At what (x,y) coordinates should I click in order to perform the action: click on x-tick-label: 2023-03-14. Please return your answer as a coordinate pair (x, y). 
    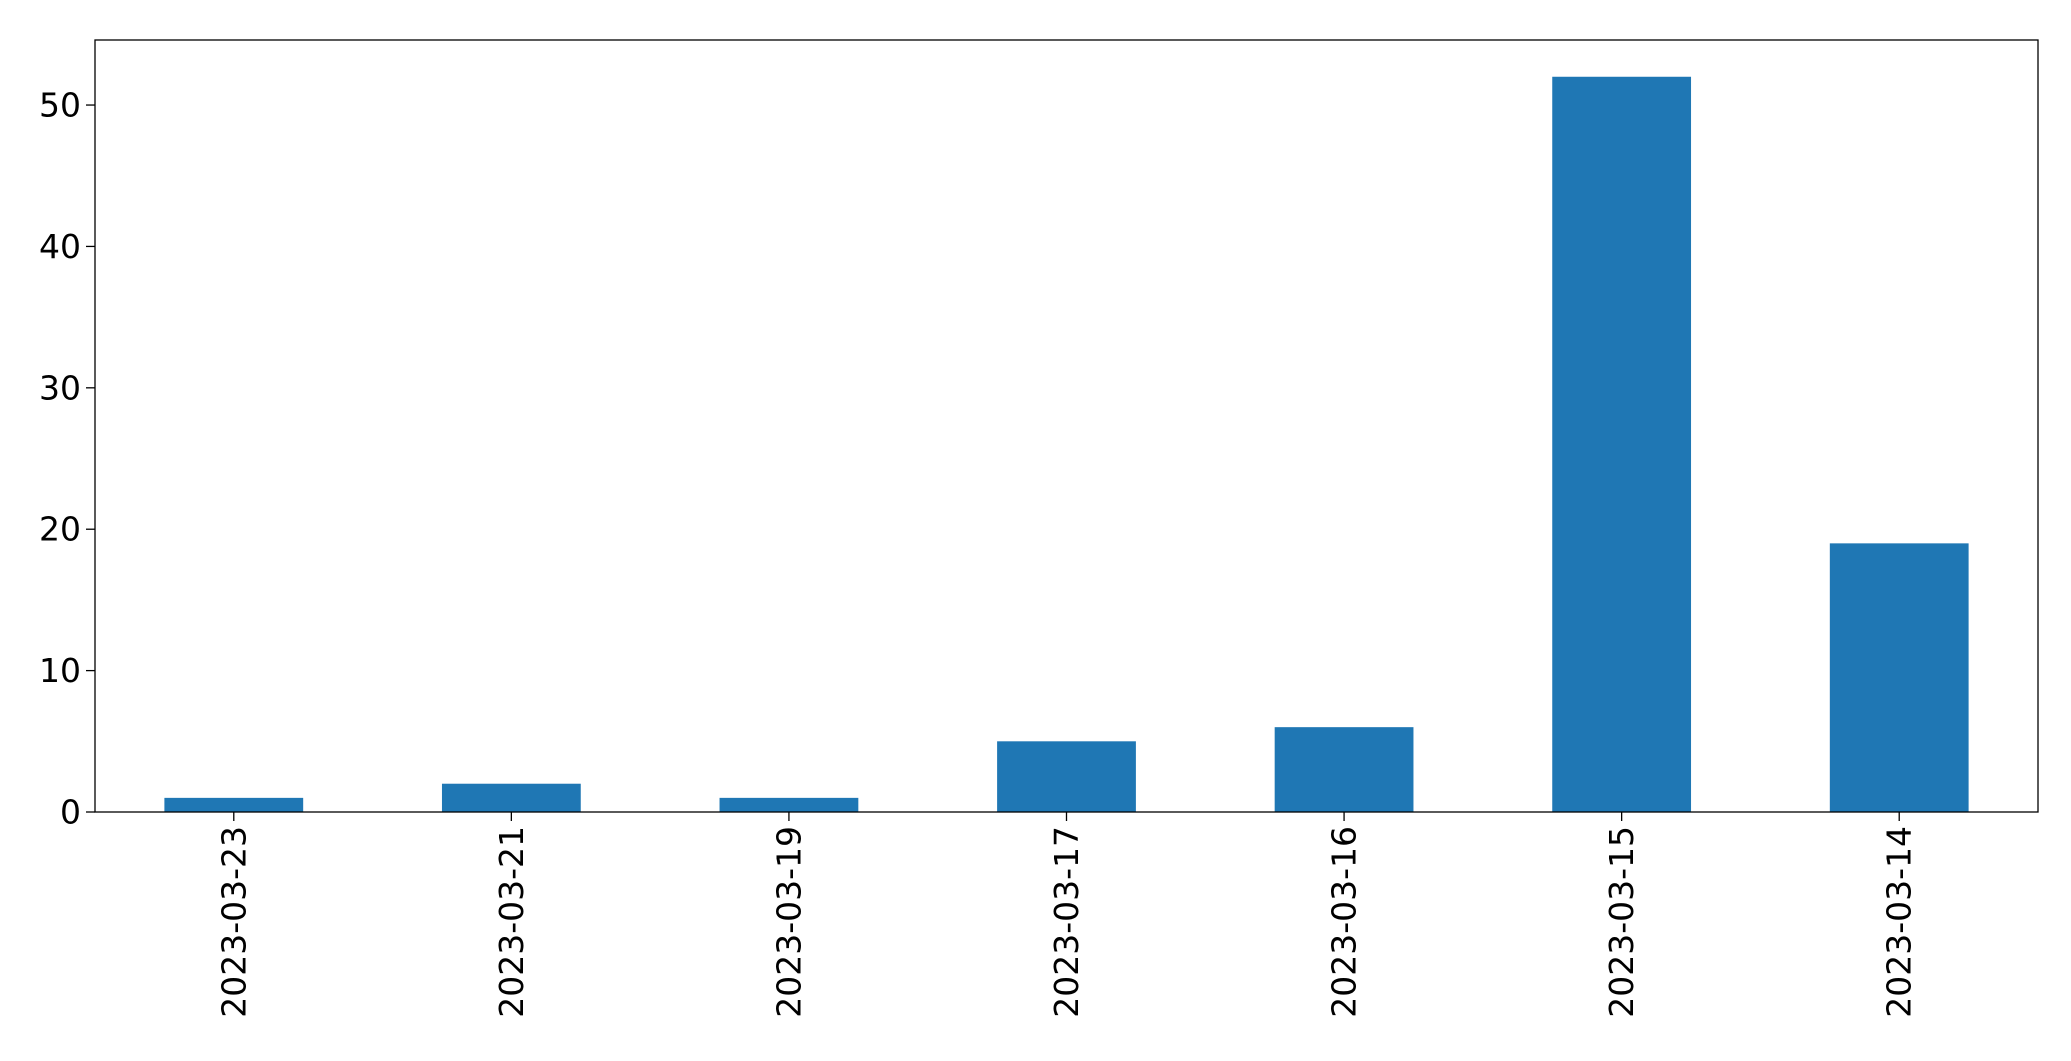
    Looking at the image, I should click on (1899, 922).